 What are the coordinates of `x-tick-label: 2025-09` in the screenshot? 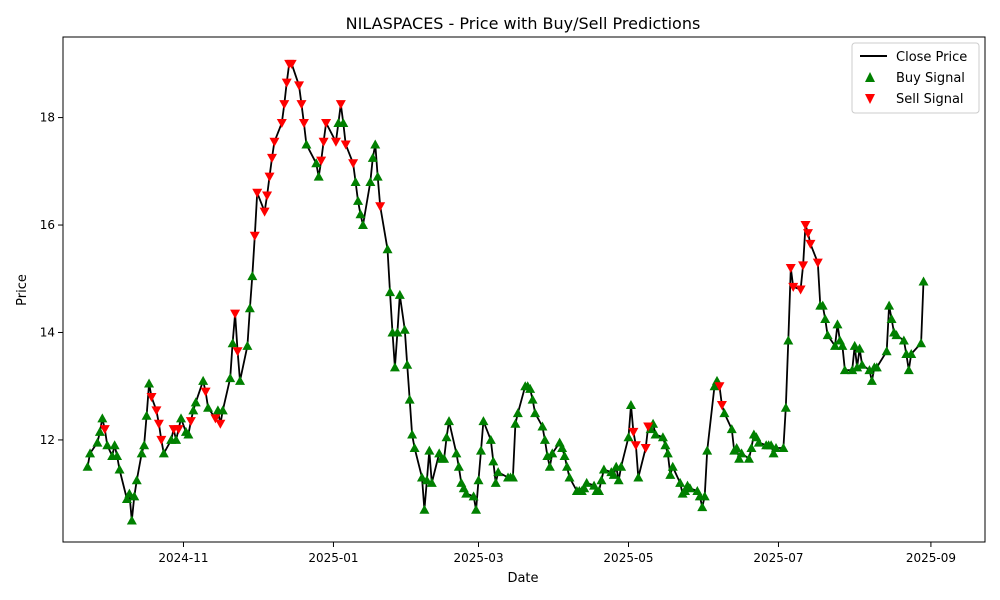 It's located at (931, 558).